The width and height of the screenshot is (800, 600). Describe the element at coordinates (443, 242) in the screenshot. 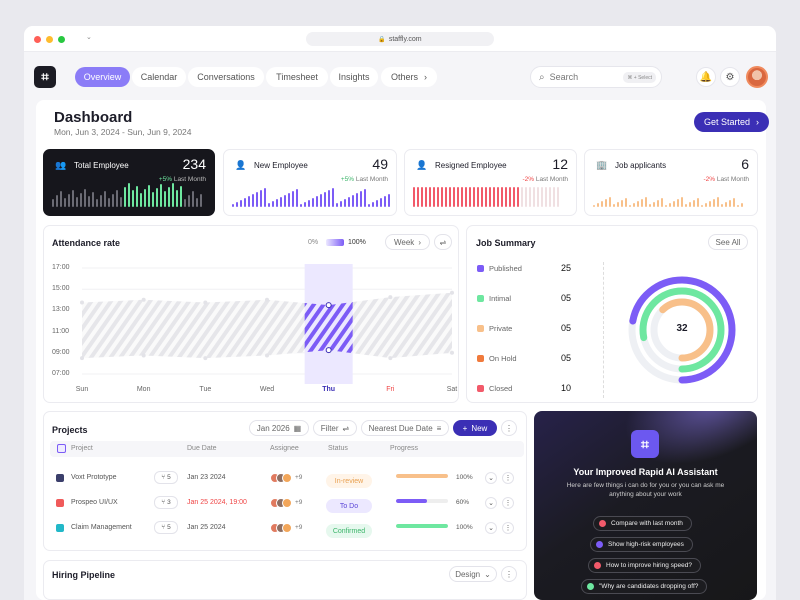

I see `settings-icon: ⇌` at that location.